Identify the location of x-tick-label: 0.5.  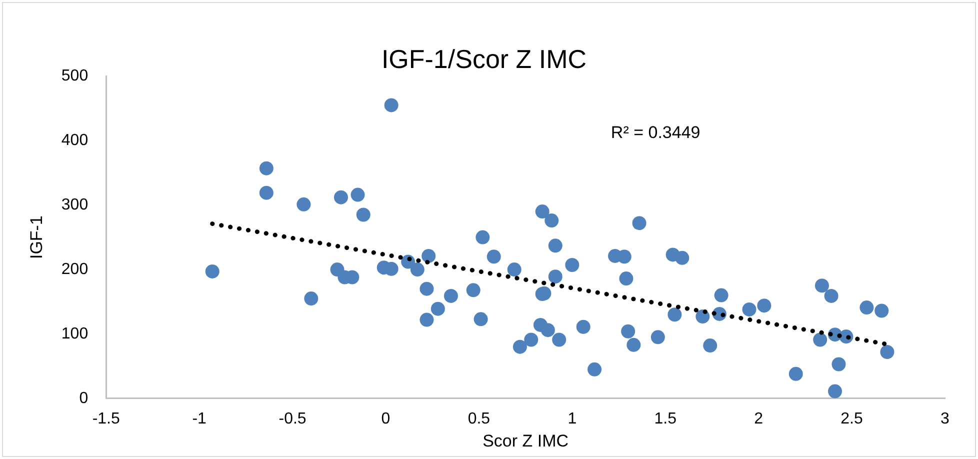
(479, 419).